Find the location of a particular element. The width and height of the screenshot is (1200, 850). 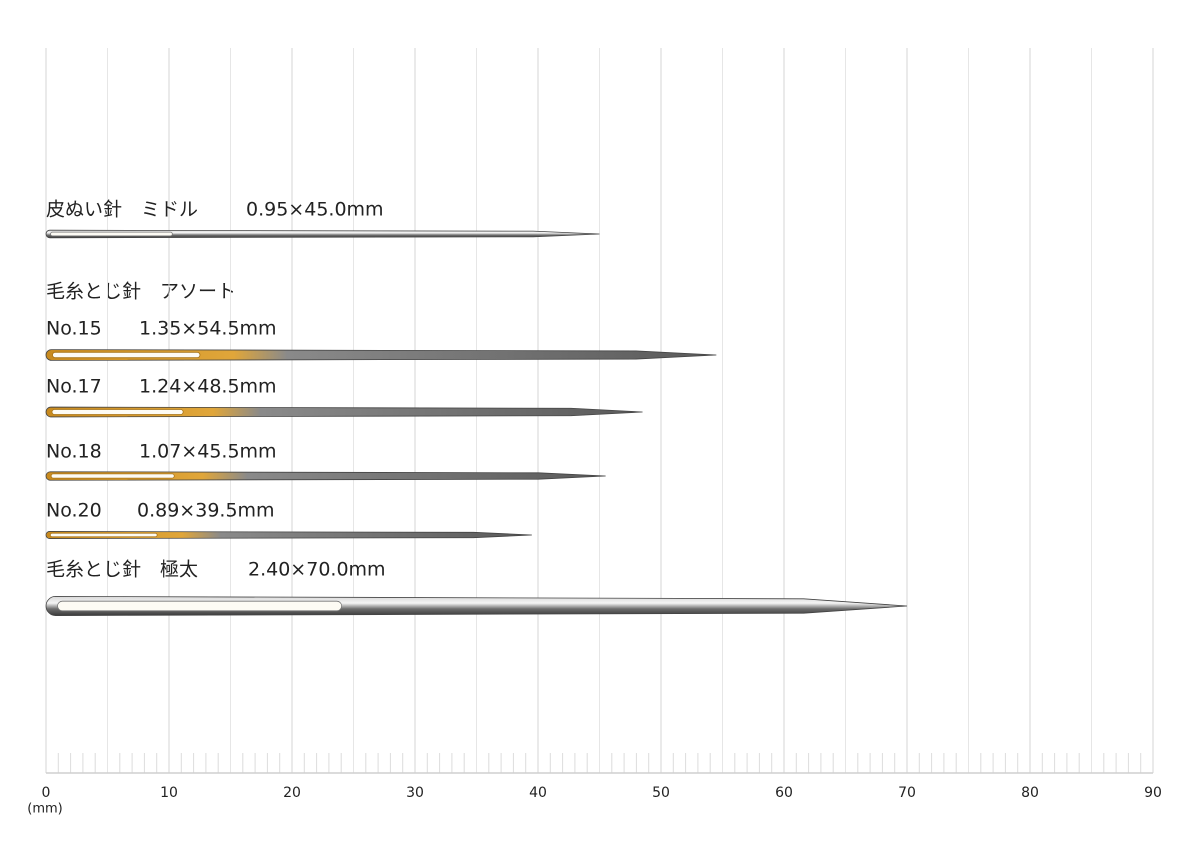

x-tick-label: 40 is located at coordinates (538, 793).